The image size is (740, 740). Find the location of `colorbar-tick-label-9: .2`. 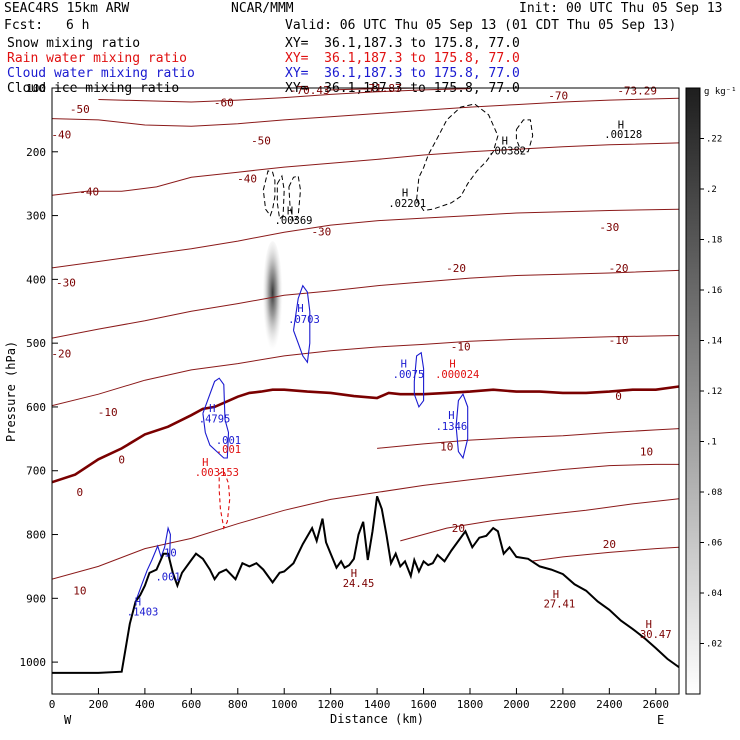

colorbar-tick-label-9: .2 is located at coordinates (711, 190).